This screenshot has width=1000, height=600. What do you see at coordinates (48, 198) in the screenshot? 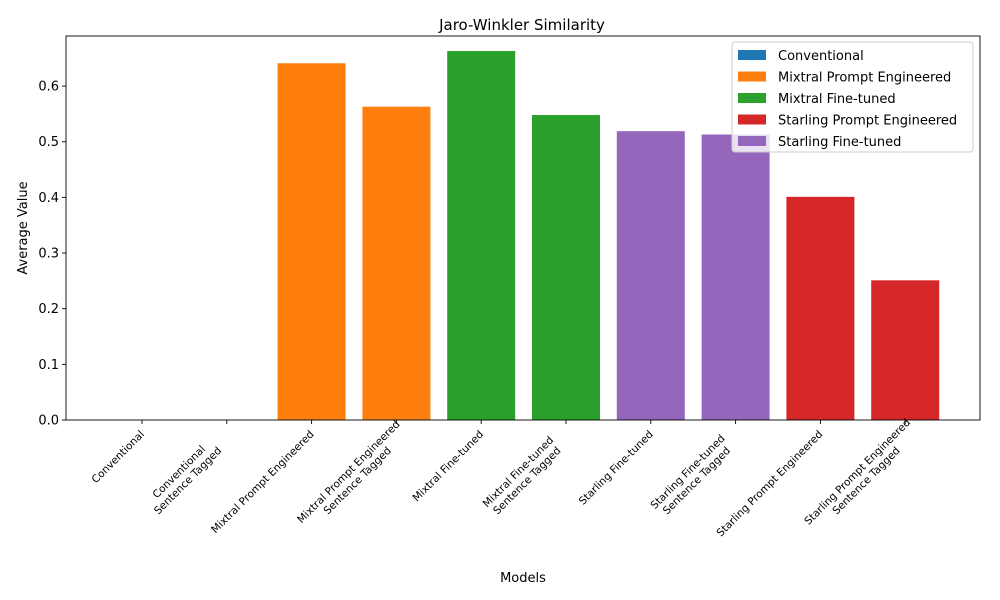
I see `y-tick-label: 0.4` at bounding box center [48, 198].